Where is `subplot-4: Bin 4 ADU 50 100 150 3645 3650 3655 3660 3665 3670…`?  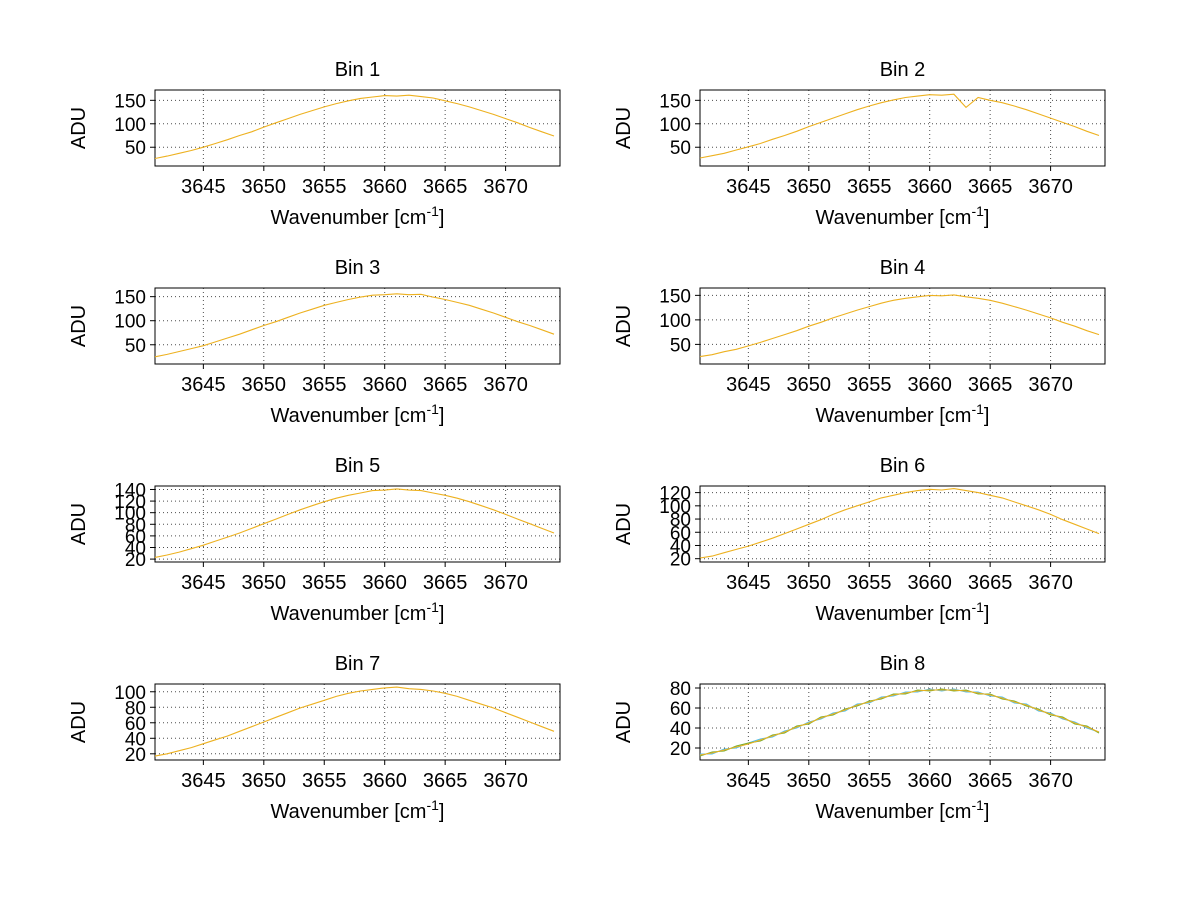 subplot-4: Bin 4 ADU 50 100 150 3645 3650 3655 3660 3665 3670… is located at coordinates (872, 347).